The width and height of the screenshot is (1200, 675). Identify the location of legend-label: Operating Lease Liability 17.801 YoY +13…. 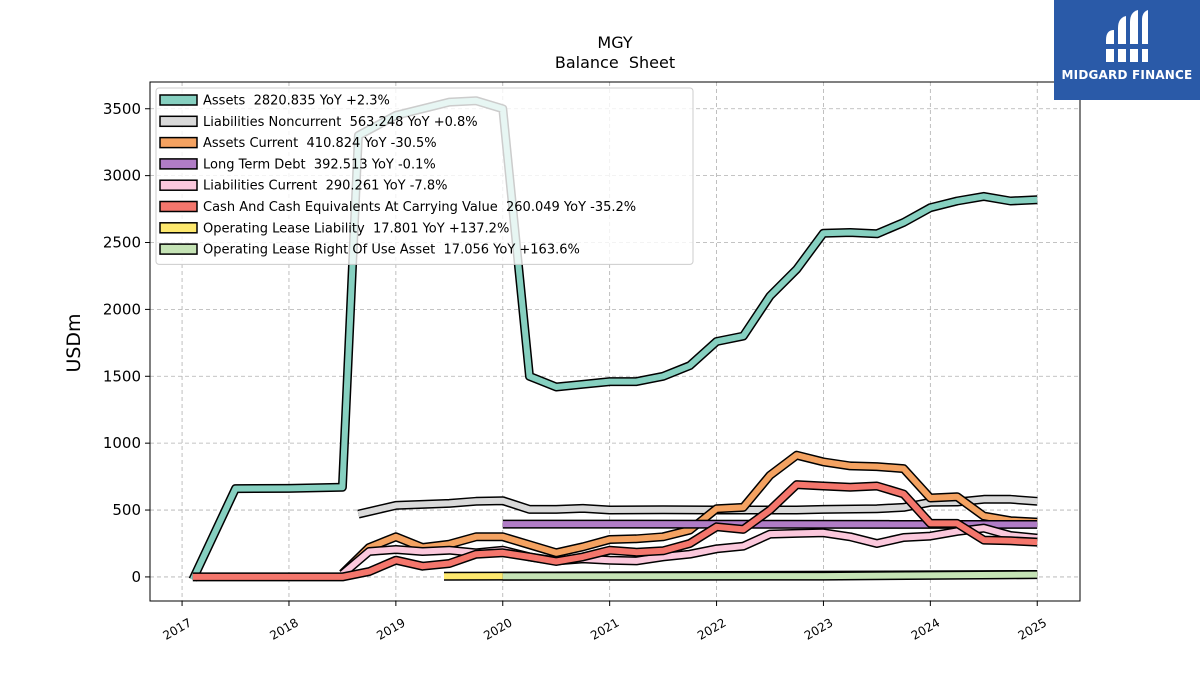
(356, 228).